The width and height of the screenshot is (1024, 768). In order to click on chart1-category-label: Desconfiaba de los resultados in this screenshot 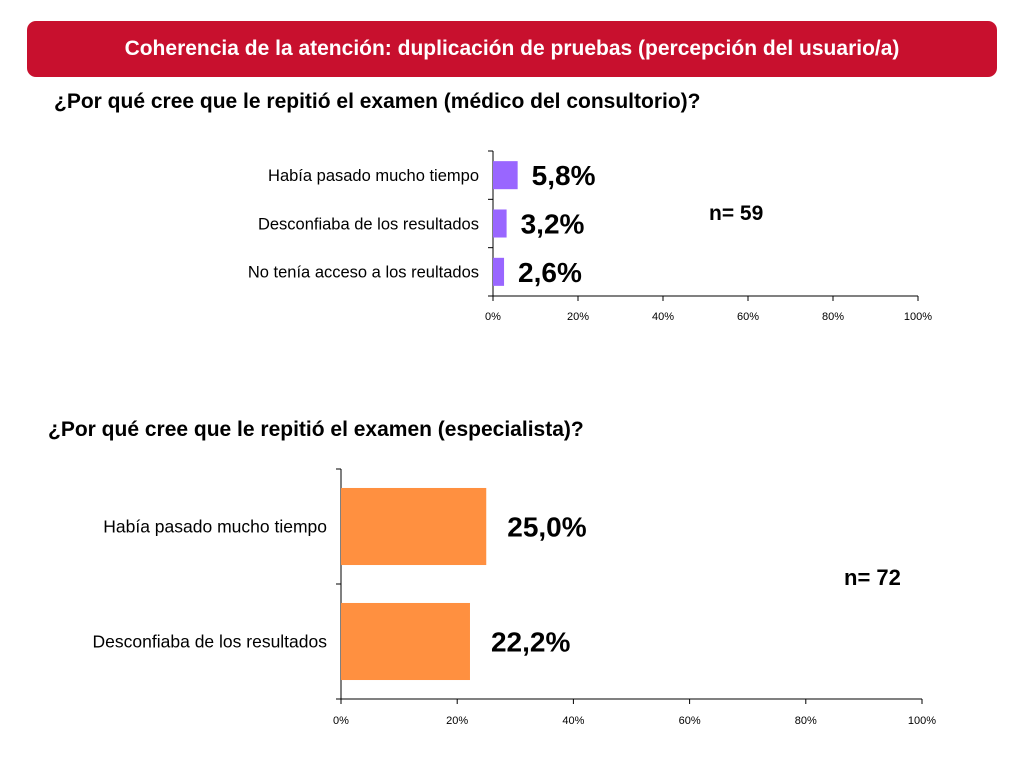, I will do `click(368, 224)`.